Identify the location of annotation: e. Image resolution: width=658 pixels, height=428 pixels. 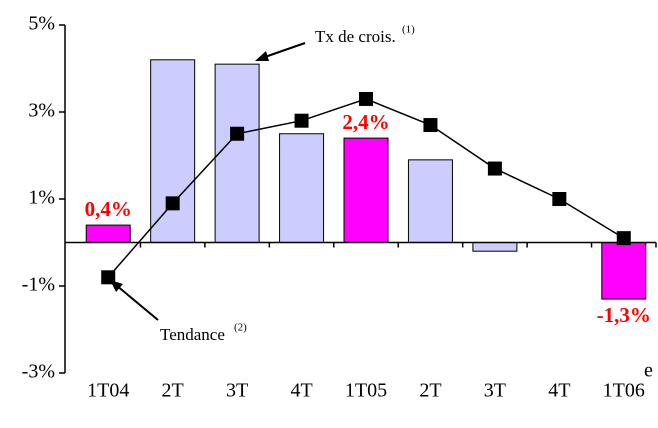
(648, 371).